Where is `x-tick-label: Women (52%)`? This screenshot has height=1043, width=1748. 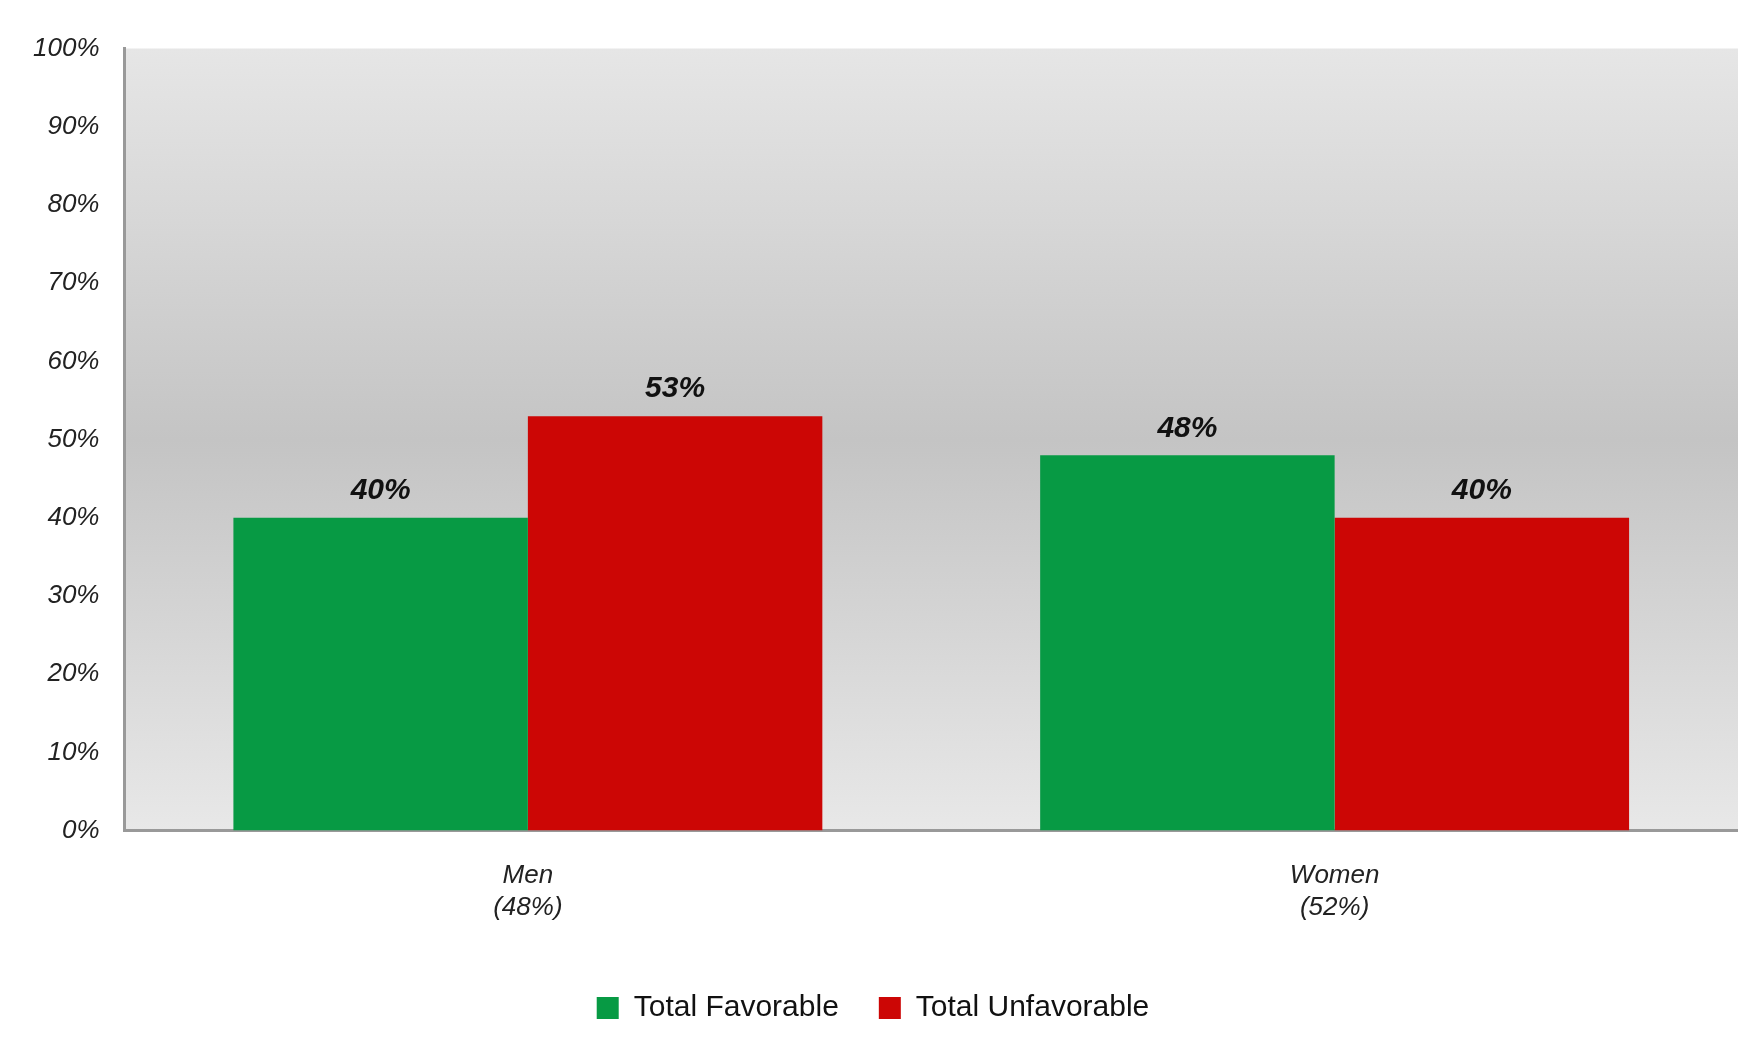
x-tick-label: Women (52%) is located at coordinates (1334, 890).